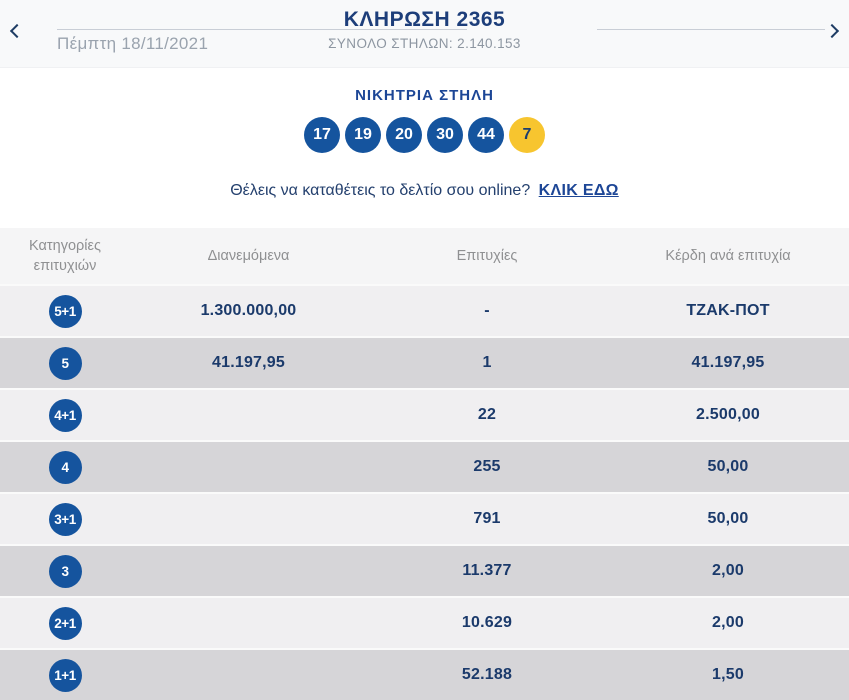  What do you see at coordinates (487, 570) in the screenshot?
I see `cell-winners: 11.377` at bounding box center [487, 570].